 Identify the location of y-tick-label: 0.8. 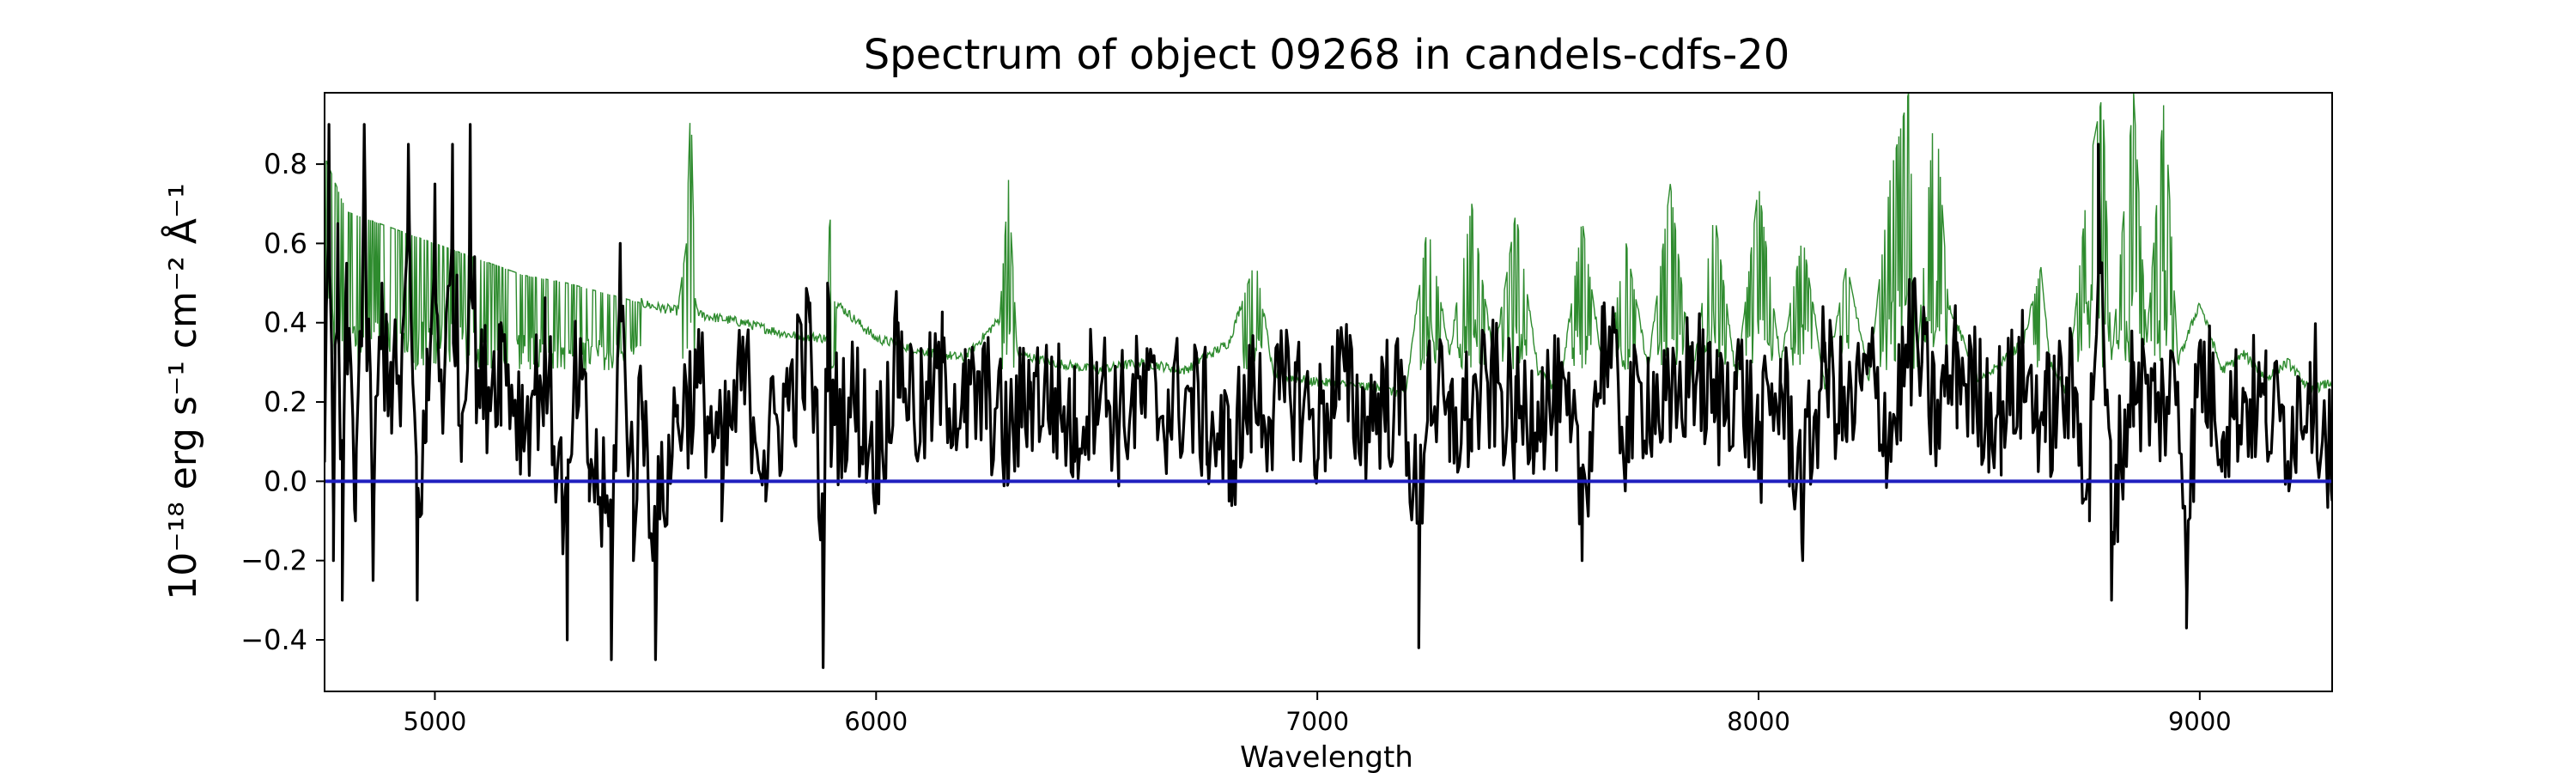
(285, 164).